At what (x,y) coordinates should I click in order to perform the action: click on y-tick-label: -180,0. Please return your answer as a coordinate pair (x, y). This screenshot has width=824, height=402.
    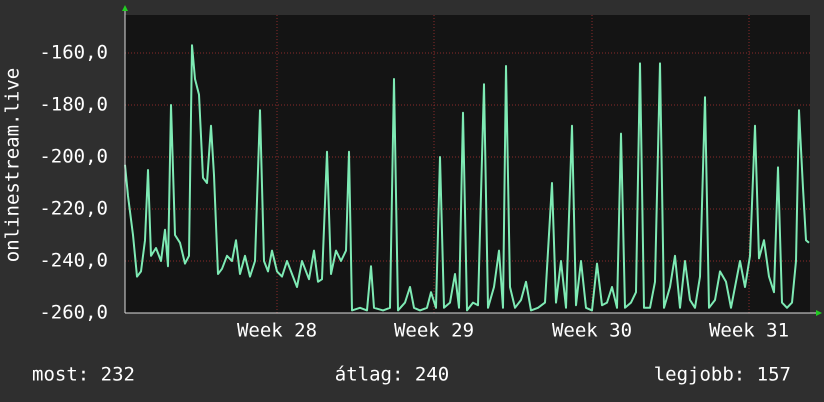
    Looking at the image, I should click on (73, 104).